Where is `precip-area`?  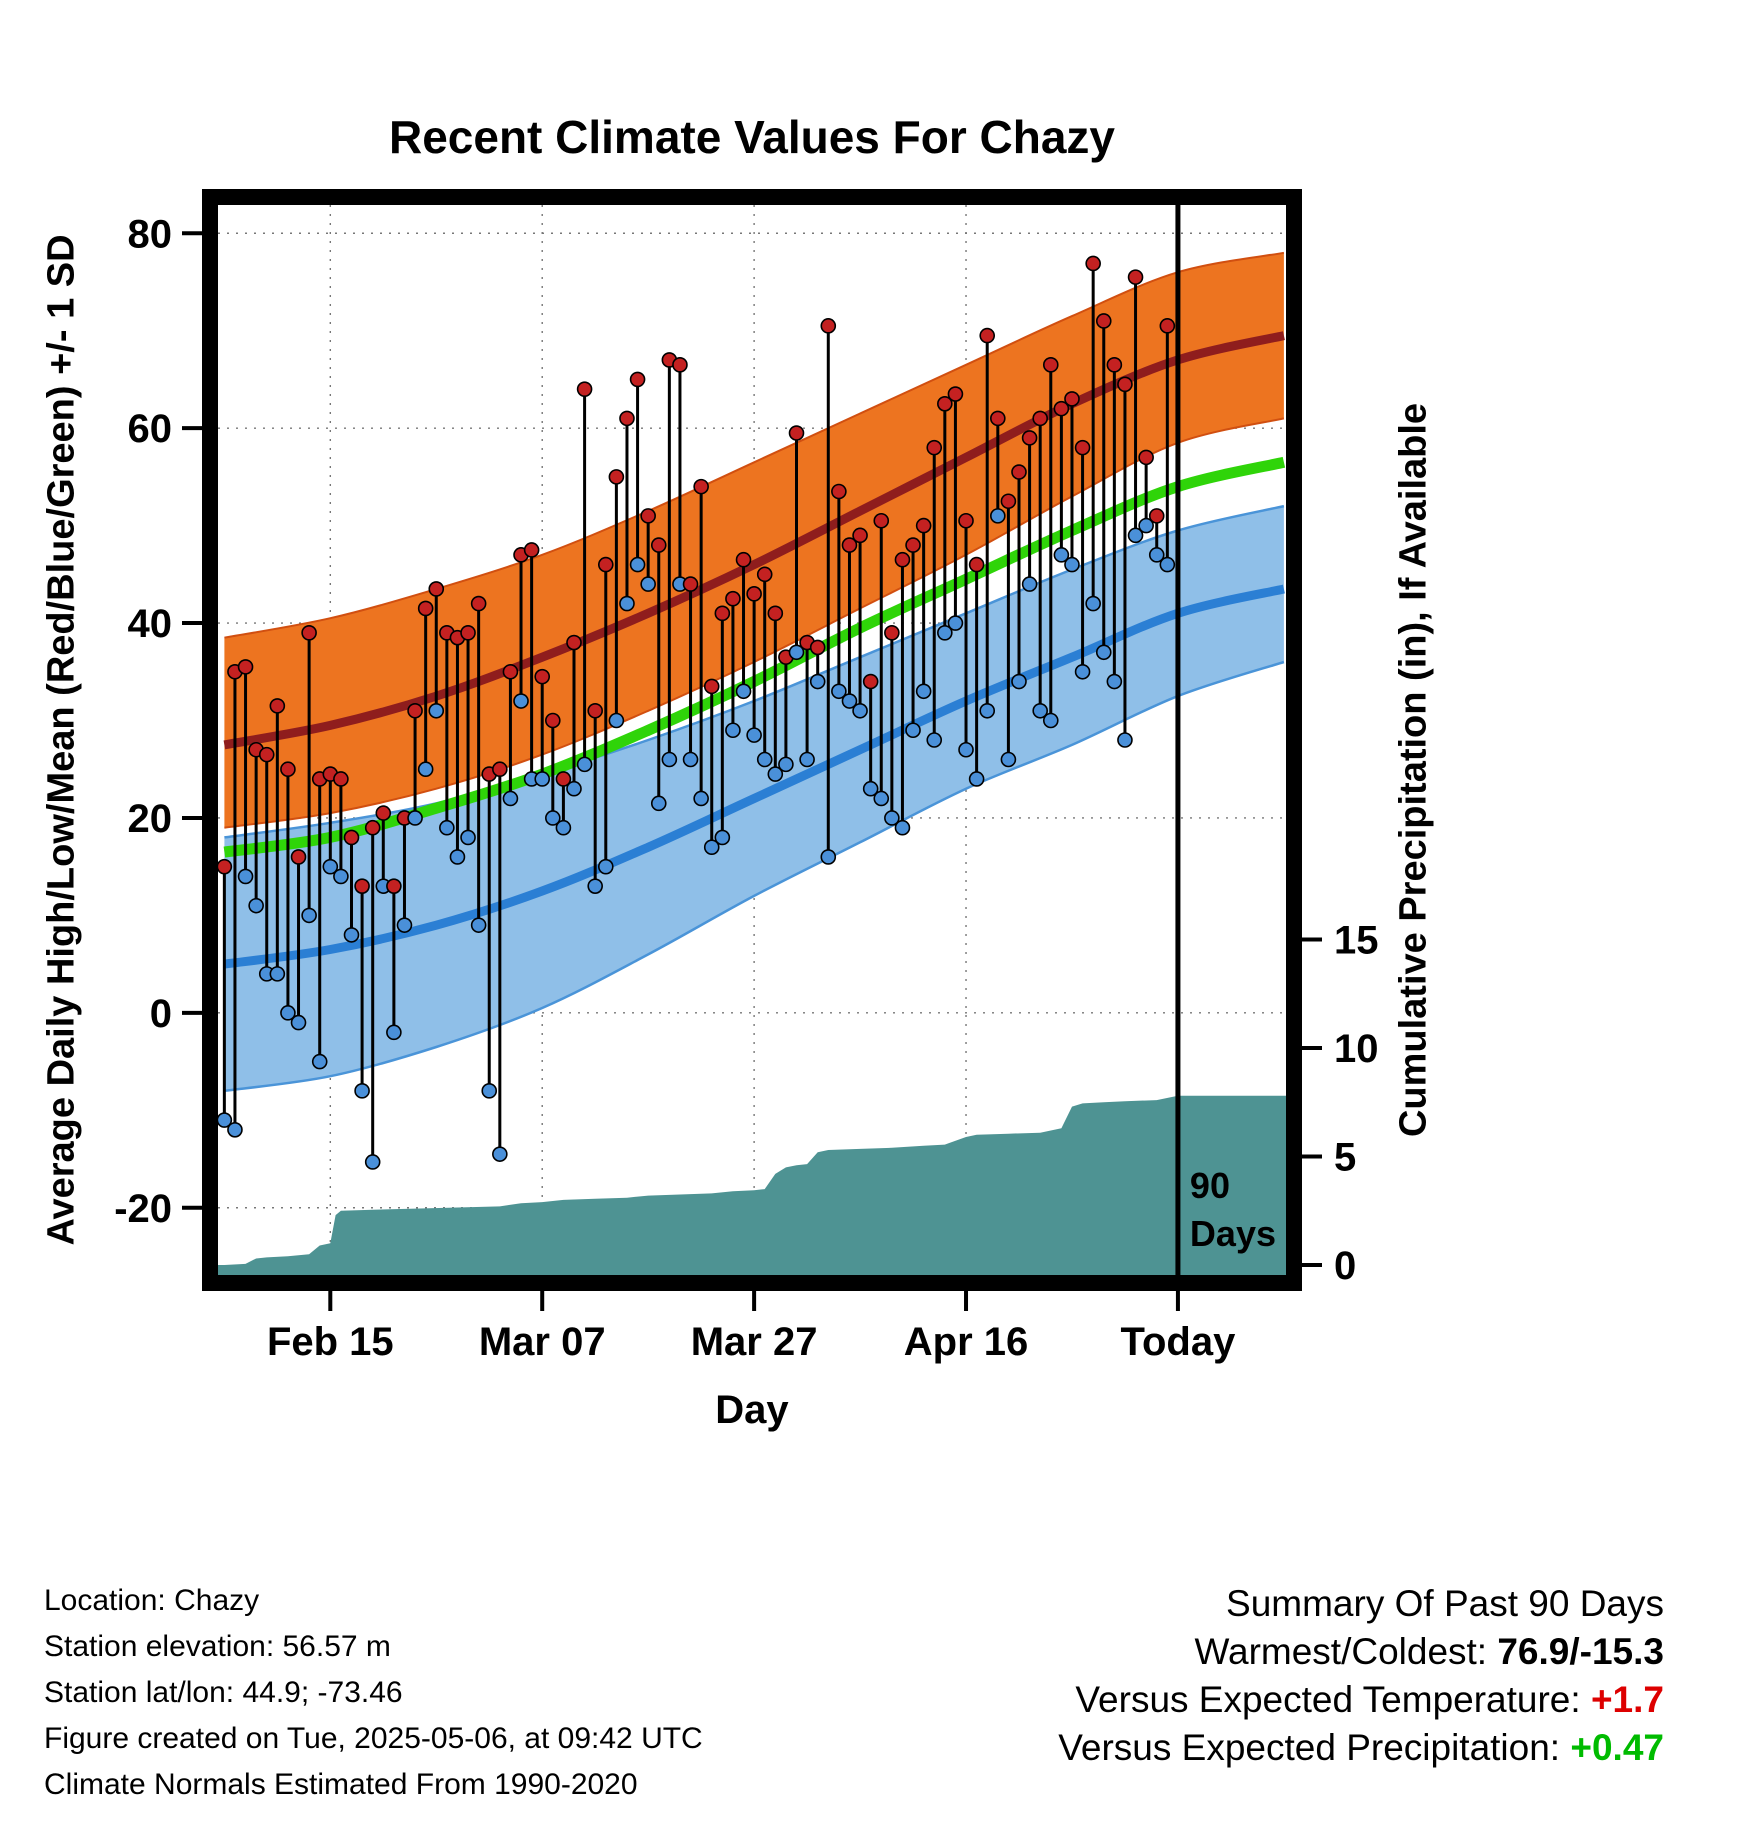 precip-area is located at coordinates (752, 1185).